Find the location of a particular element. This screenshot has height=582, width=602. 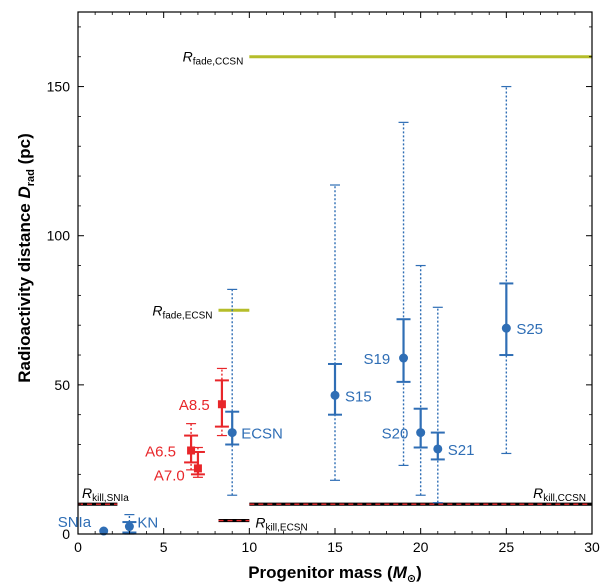

x-tick-label: 25 is located at coordinates (507, 547).